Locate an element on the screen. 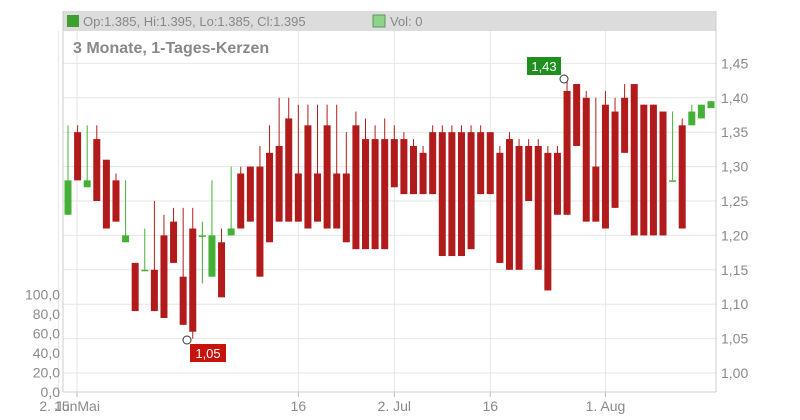  period-label: 3 Monate, 1-Tages-Kerzen is located at coordinates (171, 48).